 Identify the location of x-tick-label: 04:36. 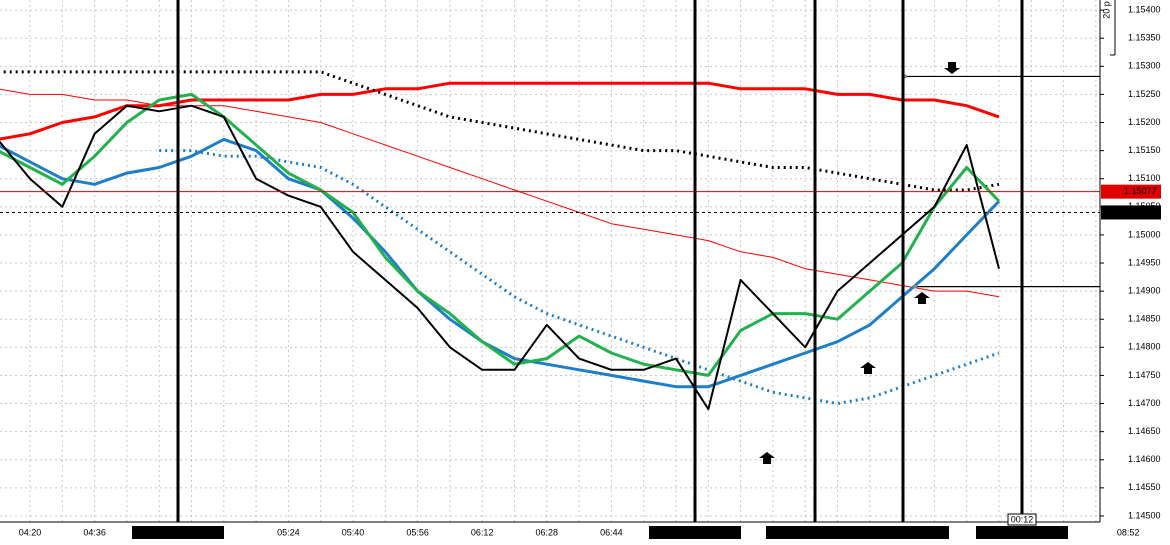
(94, 532).